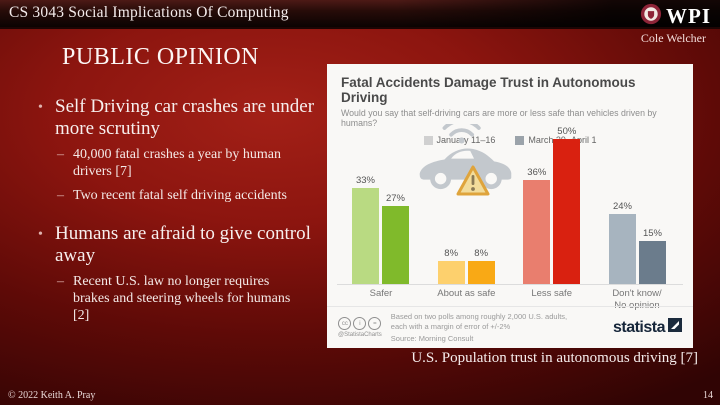 The width and height of the screenshot is (720, 405). I want to click on legend-label: January 11–16, so click(466, 140).